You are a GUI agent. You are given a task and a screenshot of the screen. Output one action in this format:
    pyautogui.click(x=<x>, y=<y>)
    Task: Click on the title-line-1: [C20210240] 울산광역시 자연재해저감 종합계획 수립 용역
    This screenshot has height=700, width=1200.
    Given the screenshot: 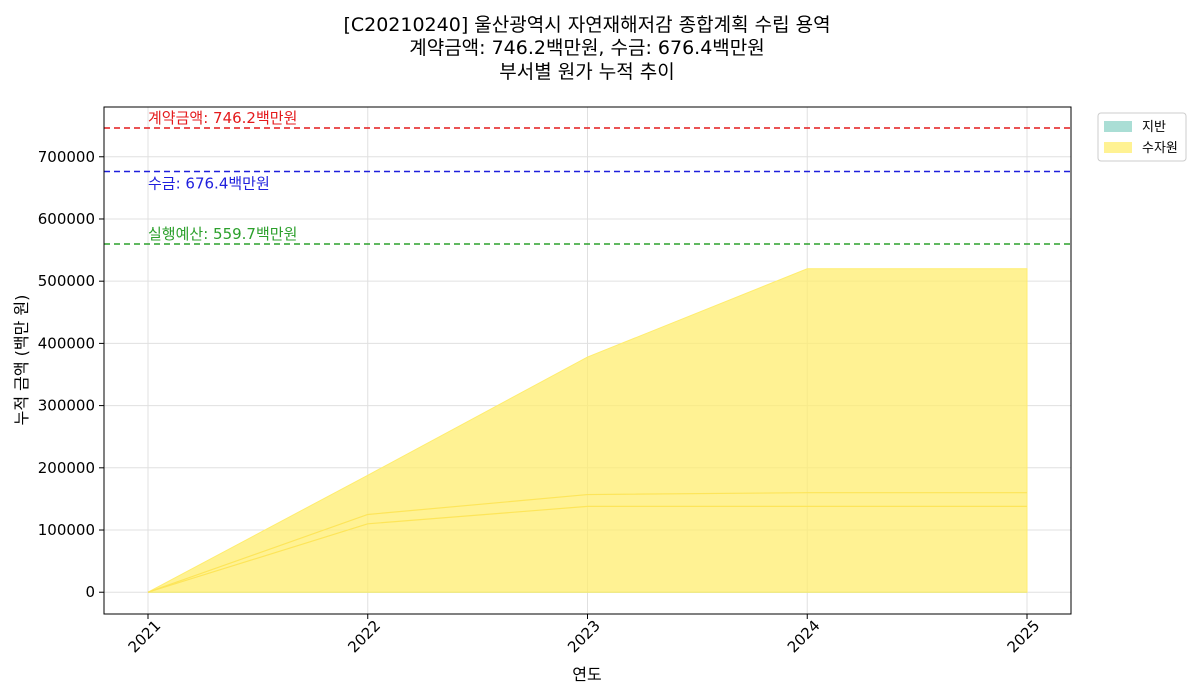 What is the action you would take?
    pyautogui.click(x=586, y=25)
    